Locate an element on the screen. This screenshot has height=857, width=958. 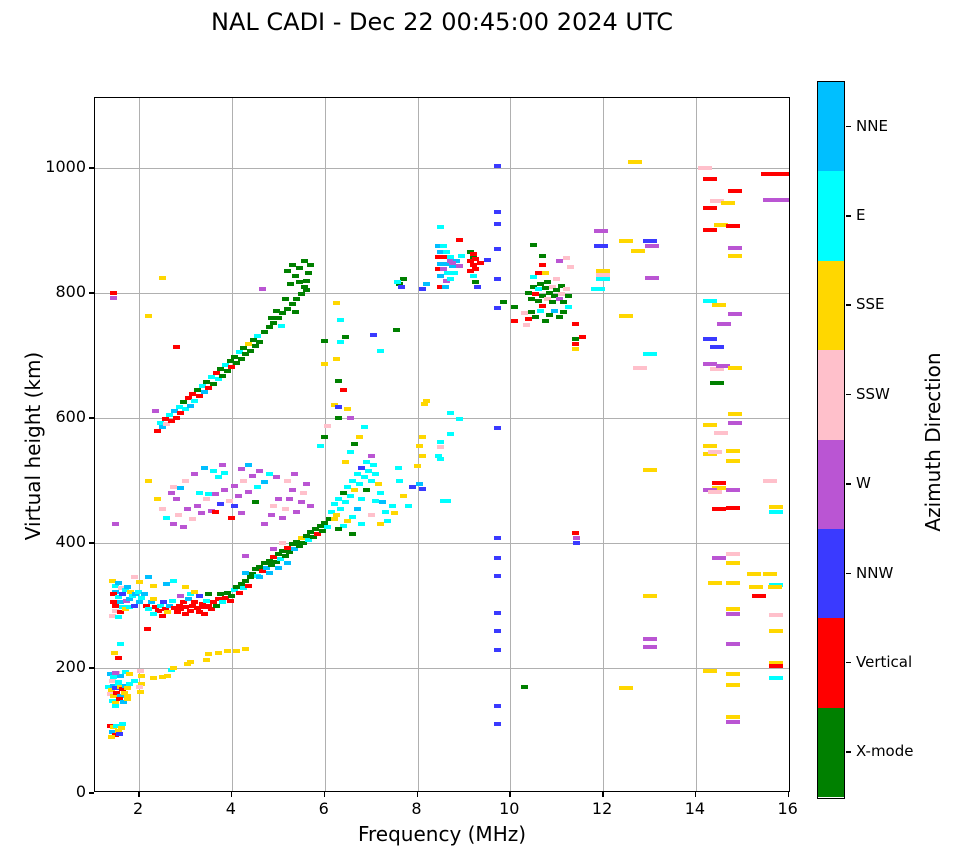
x-tick-label: 2 is located at coordinates (138, 808).